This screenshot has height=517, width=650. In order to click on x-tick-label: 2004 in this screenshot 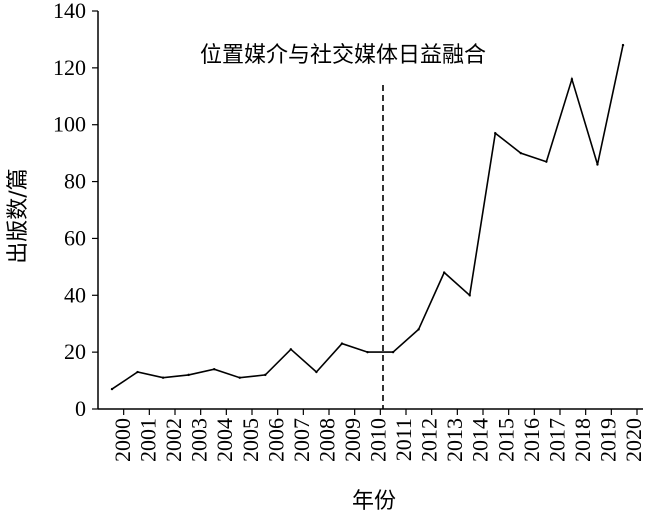, I will do `click(224, 440)`.